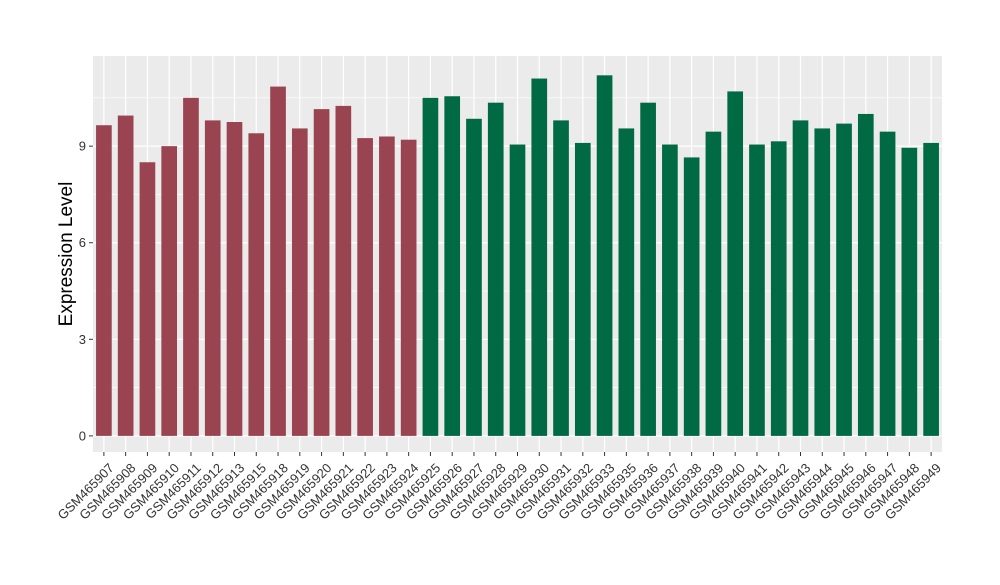 The height and width of the screenshot is (585, 1000). What do you see at coordinates (452, 266) in the screenshot?
I see `bar-GSM465926` at bounding box center [452, 266].